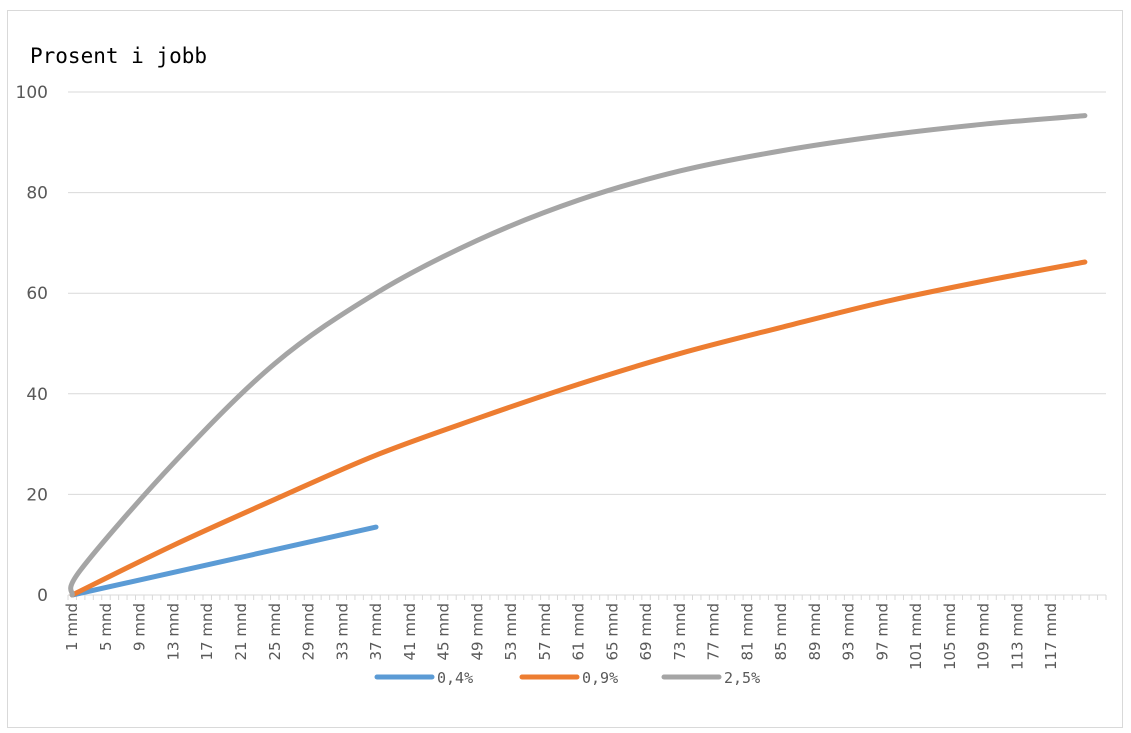  What do you see at coordinates (275, 632) in the screenshot?
I see `x-tick-label: 25 mnd` at bounding box center [275, 632].